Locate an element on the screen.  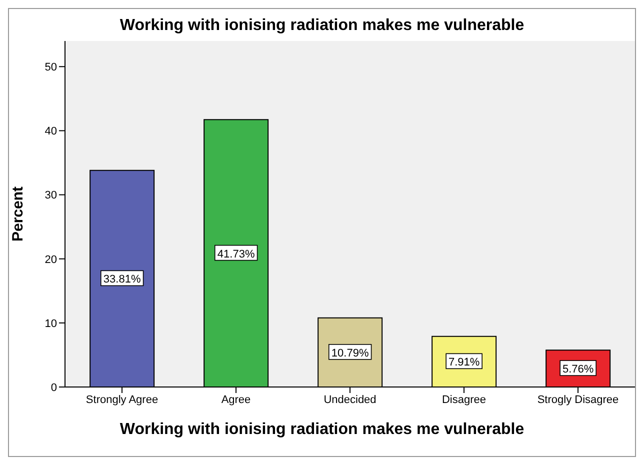
x-tick-label: Disagree is located at coordinates (464, 400).